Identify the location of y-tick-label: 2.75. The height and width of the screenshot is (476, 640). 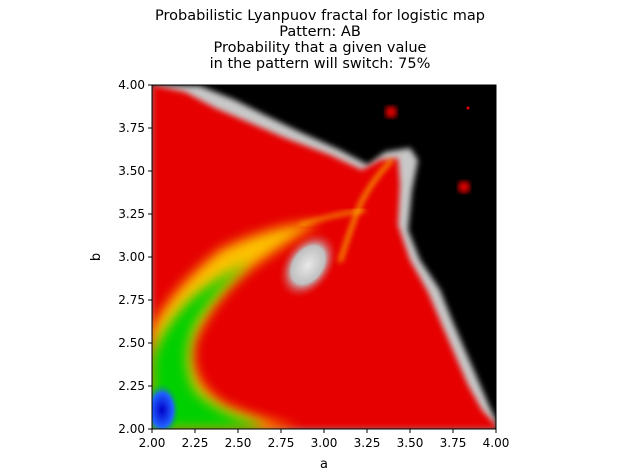
(131, 300).